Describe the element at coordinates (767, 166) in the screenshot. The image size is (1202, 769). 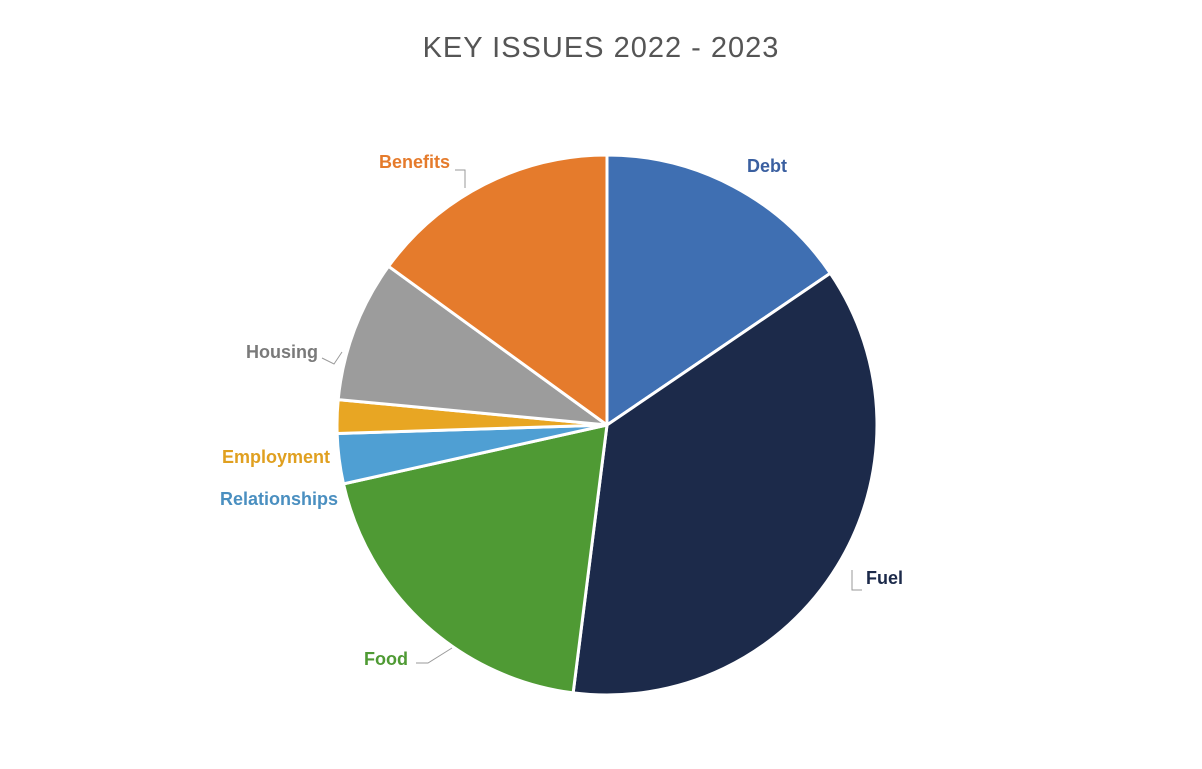
I see `slice-label-debt: Debt` at that location.